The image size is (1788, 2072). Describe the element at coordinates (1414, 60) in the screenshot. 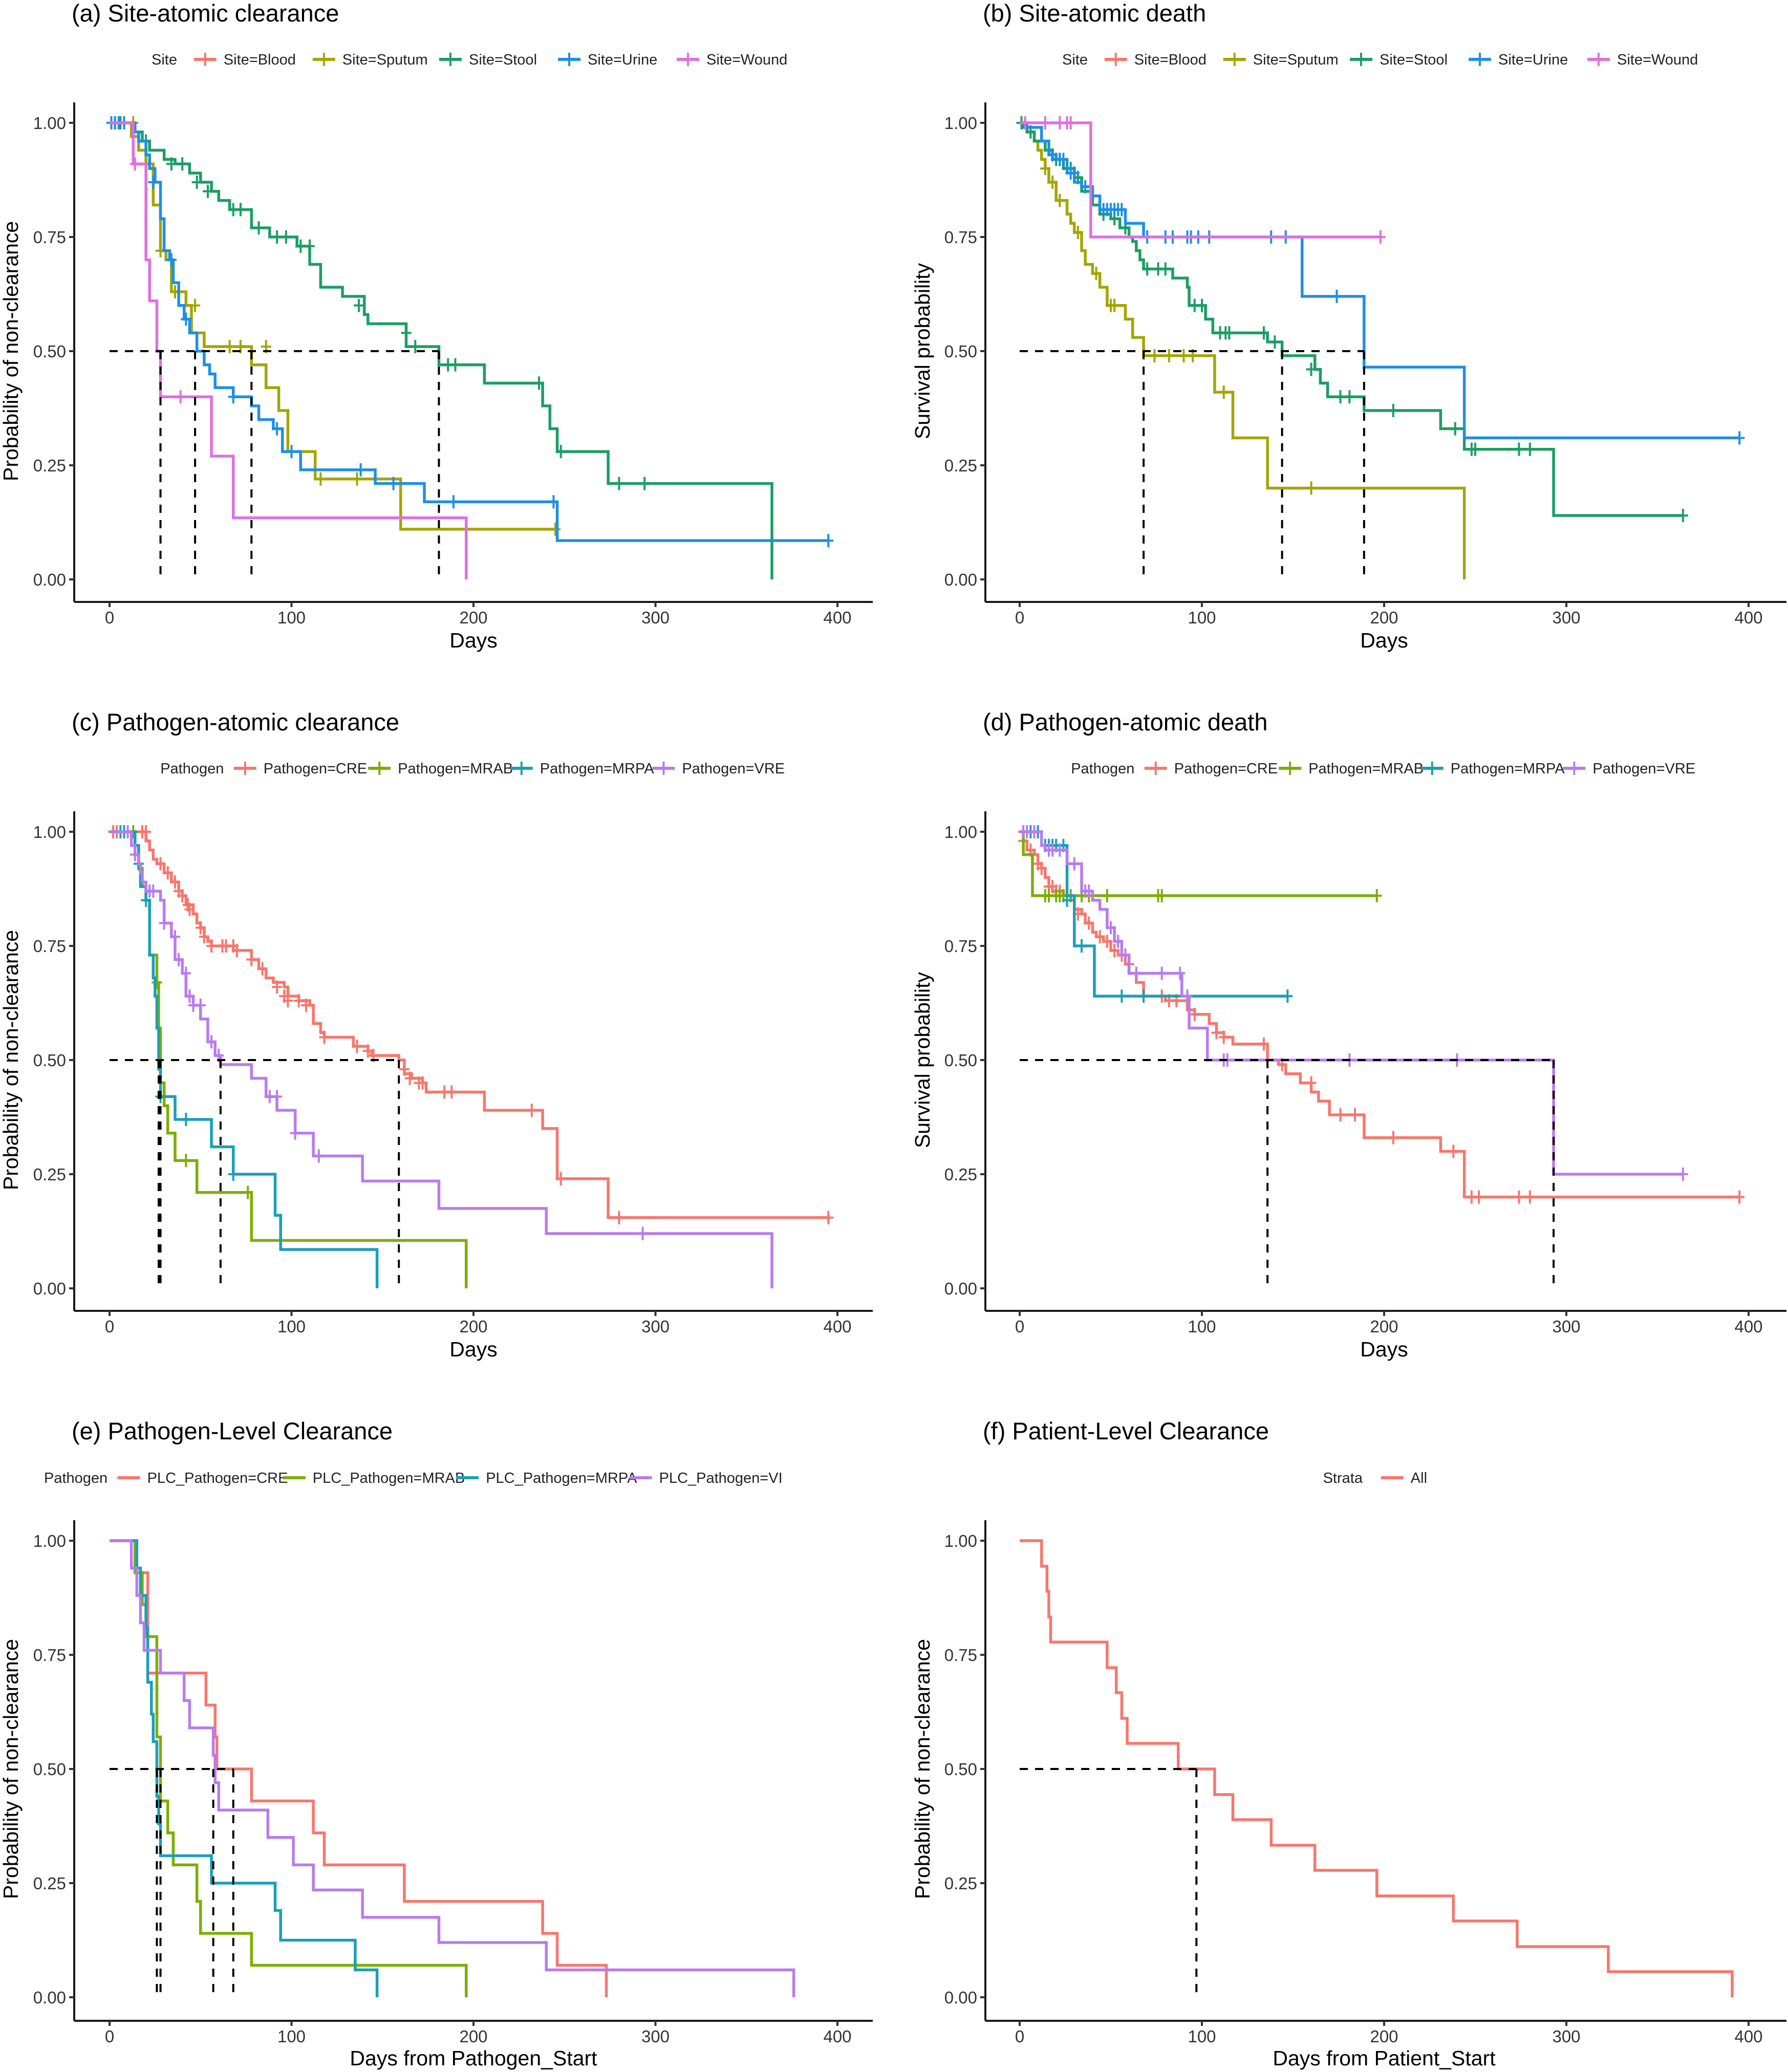

I see `legend-label: Site=Stool` at that location.